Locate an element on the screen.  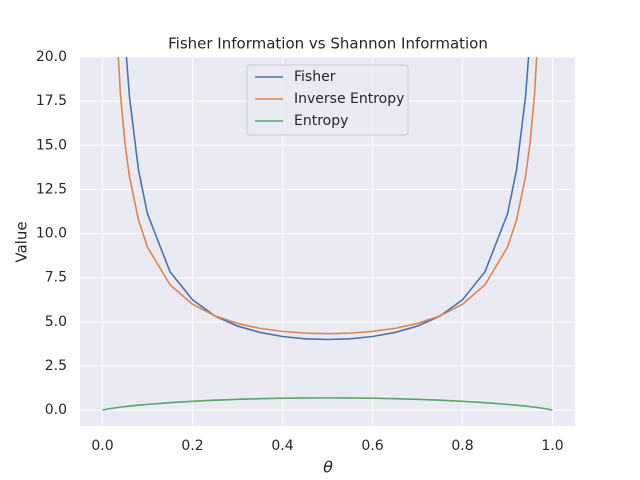
y-tick-label: 12.5 is located at coordinates (51, 189).